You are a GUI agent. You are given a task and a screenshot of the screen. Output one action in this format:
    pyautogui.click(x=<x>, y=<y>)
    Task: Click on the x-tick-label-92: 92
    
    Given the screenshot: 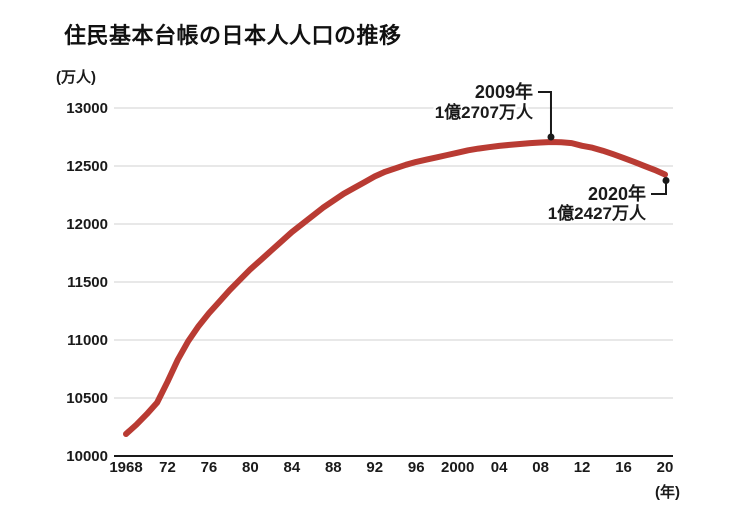 What is the action you would take?
    pyautogui.click(x=374, y=467)
    